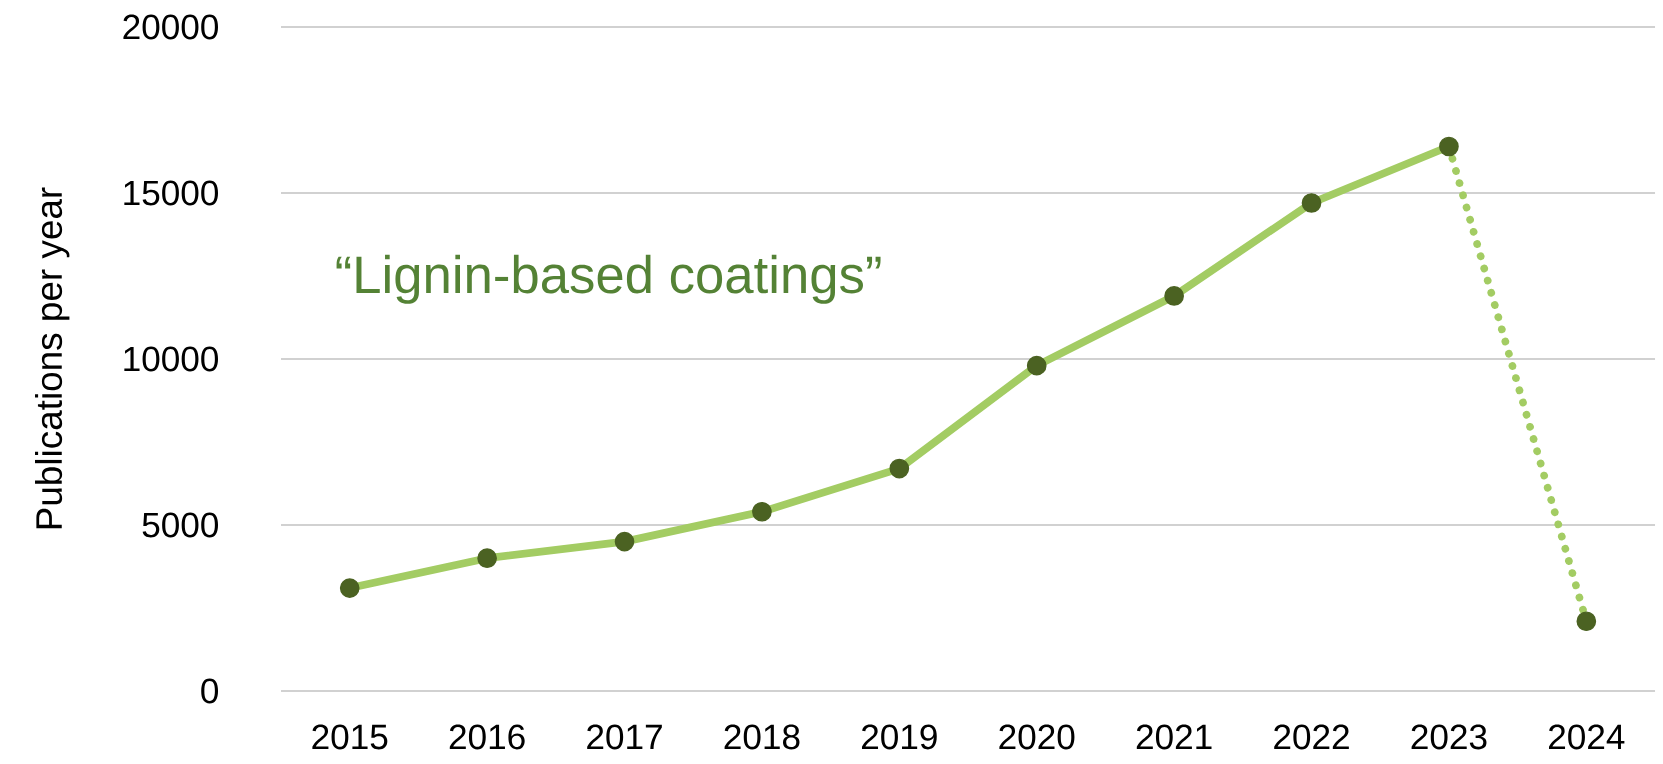 The width and height of the screenshot is (1663, 764). Describe the element at coordinates (624, 737) in the screenshot. I see `x-tick-label: 2017` at that location.